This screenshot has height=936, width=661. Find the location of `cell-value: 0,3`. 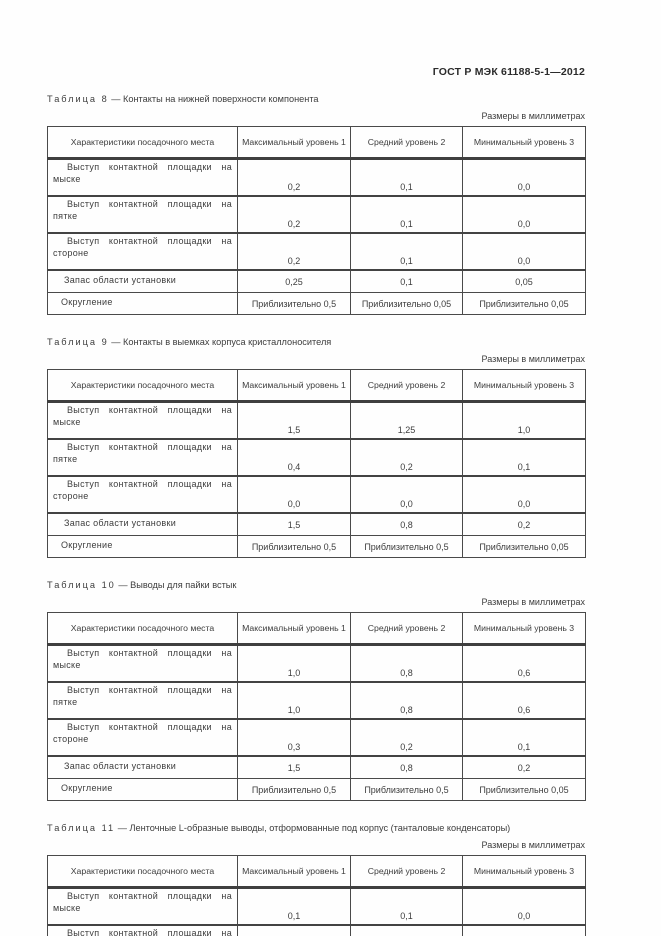

cell-value: 0,3 is located at coordinates (294, 737).